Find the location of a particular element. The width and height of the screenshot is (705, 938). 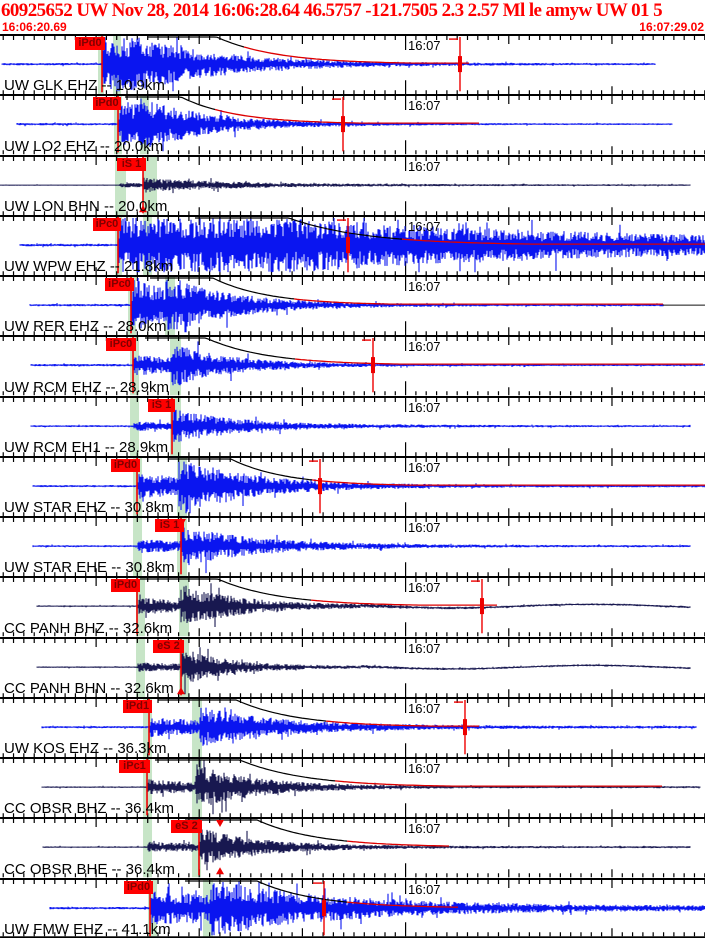

trace-panel: 16:07 UW STAR EHZ -- 30.8km iPd0 is located at coordinates (352, 486).